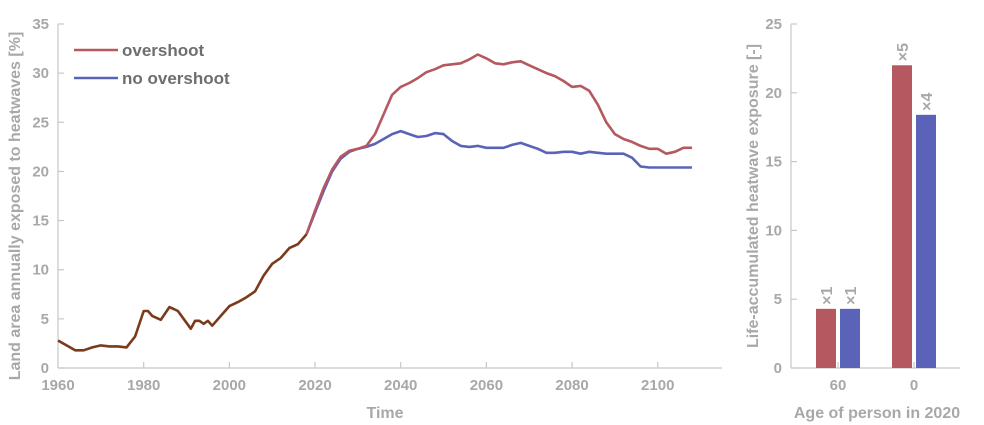 The height and width of the screenshot is (425, 984). Describe the element at coordinates (314, 385) in the screenshot. I see `x-tick-label: 2020` at that location.